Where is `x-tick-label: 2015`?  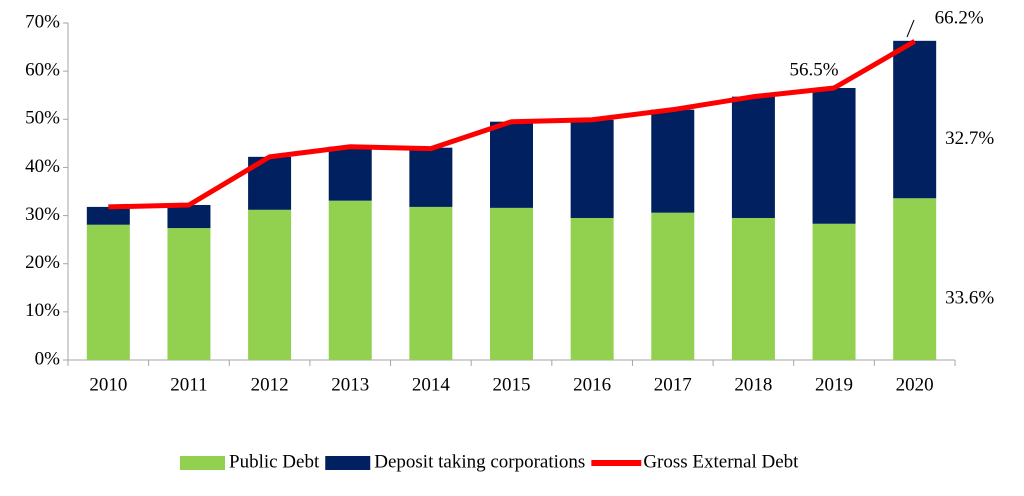
x-tick-label: 2015 is located at coordinates (512, 384).